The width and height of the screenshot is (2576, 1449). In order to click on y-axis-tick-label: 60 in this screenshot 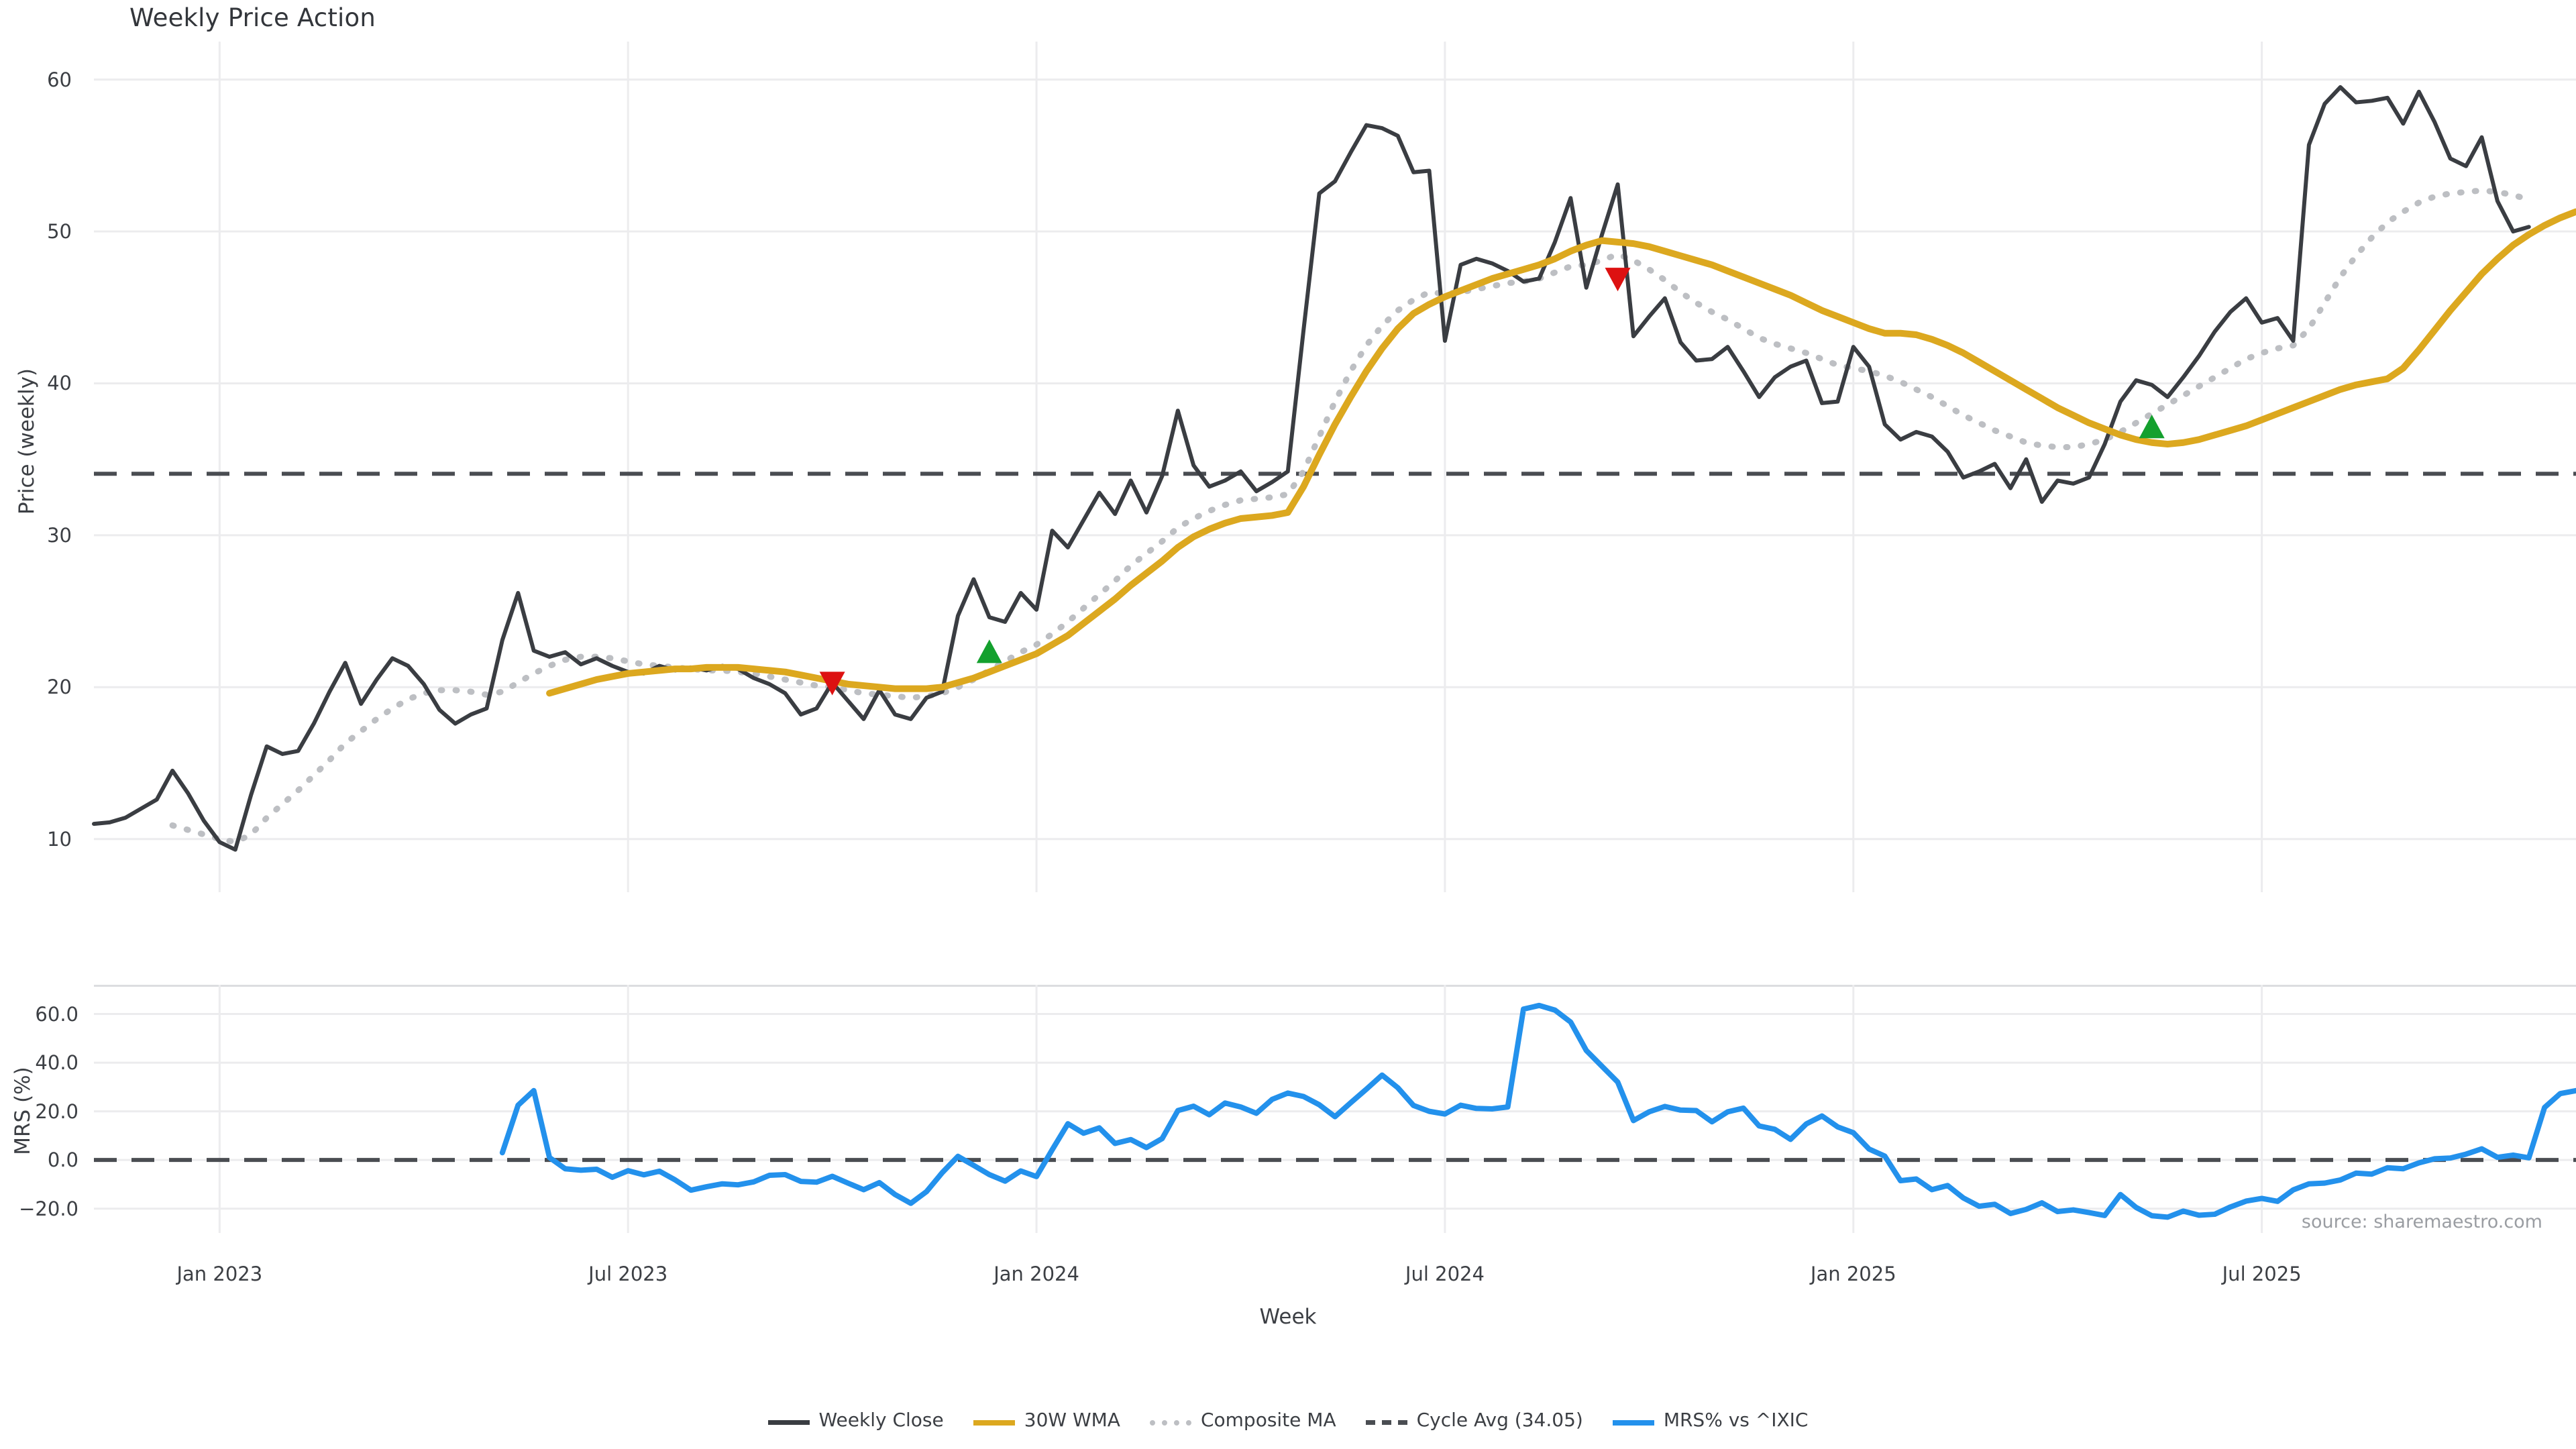, I will do `click(59, 79)`.